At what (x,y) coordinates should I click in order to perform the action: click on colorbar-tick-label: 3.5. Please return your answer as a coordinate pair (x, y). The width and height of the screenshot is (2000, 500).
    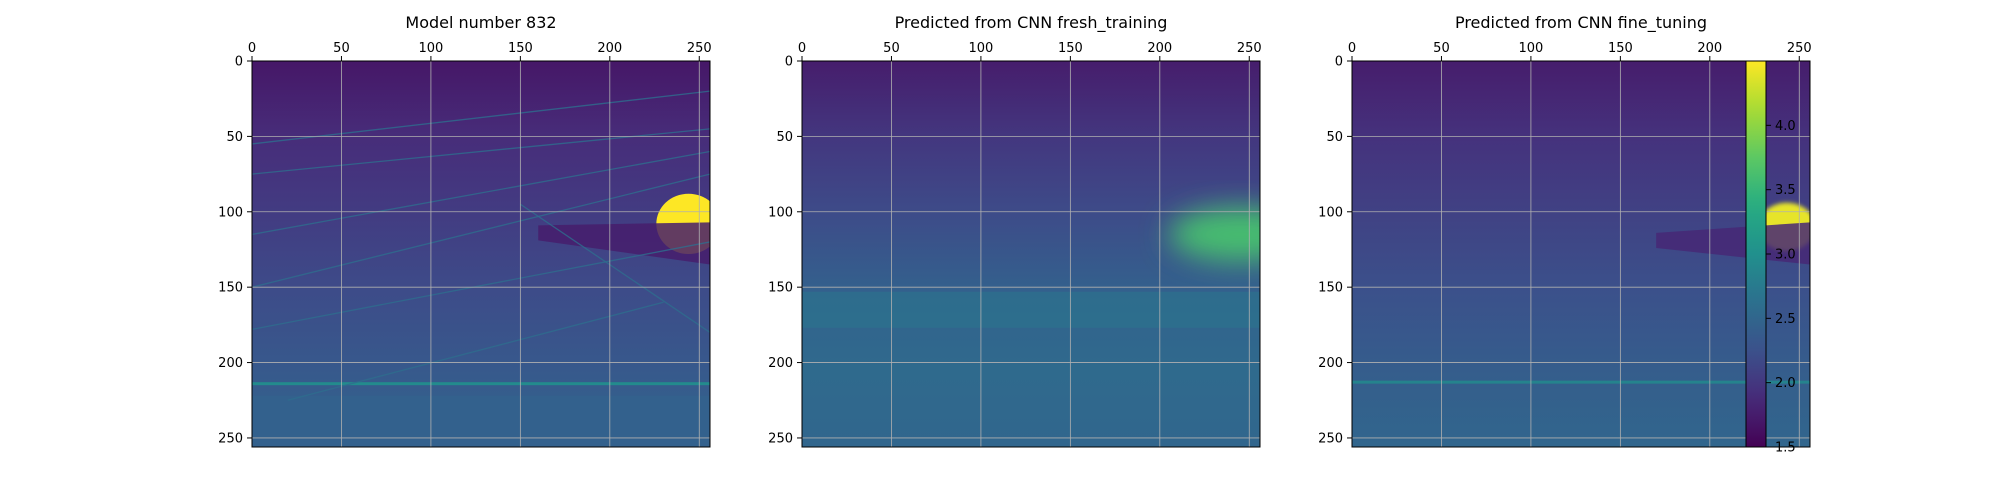
    Looking at the image, I should click on (1785, 190).